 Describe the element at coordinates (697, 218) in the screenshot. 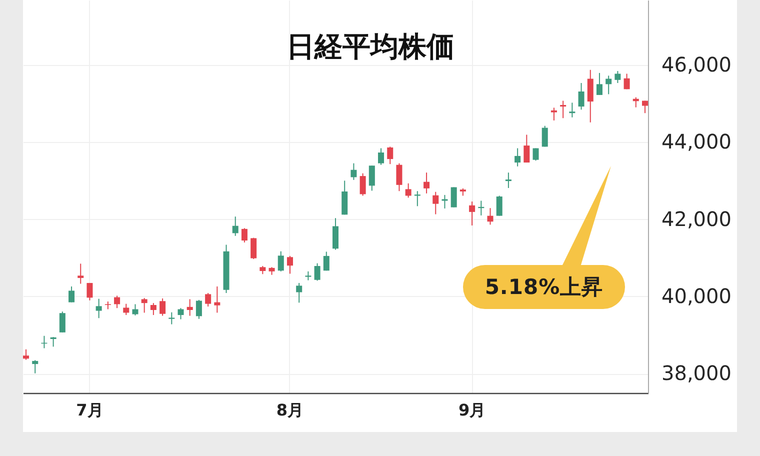

I see `y-tick-label: 42,000` at that location.